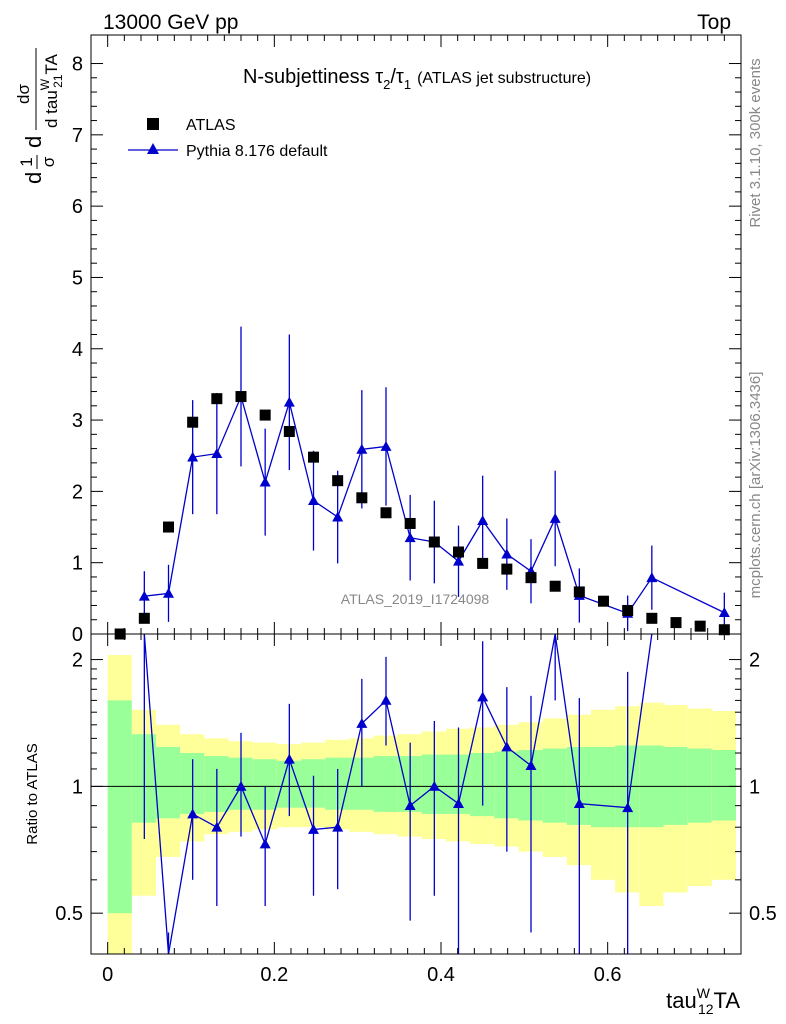 Image resolution: width=786 pixels, height=1024 pixels. Describe the element at coordinates (504, 78) in the screenshot. I see `title-paren: (ATLAS jet substructure)` at that location.